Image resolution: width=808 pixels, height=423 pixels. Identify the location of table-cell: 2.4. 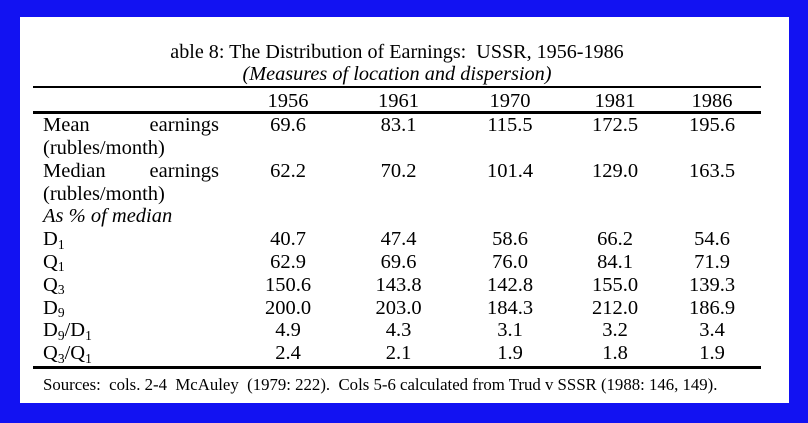
(288, 353).